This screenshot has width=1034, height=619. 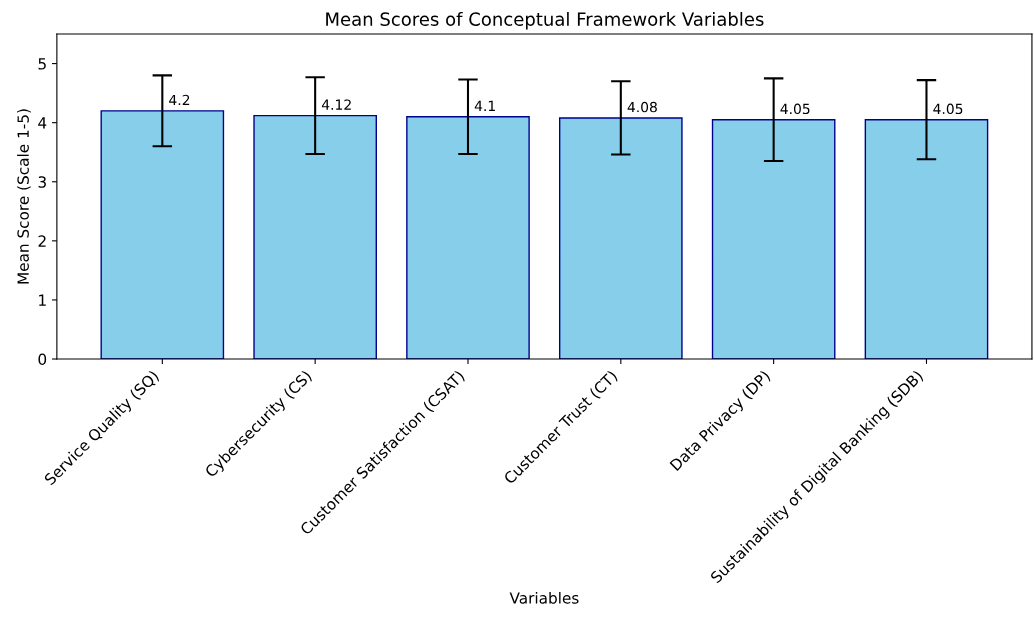 I want to click on data-label: 4.12, so click(x=336, y=104).